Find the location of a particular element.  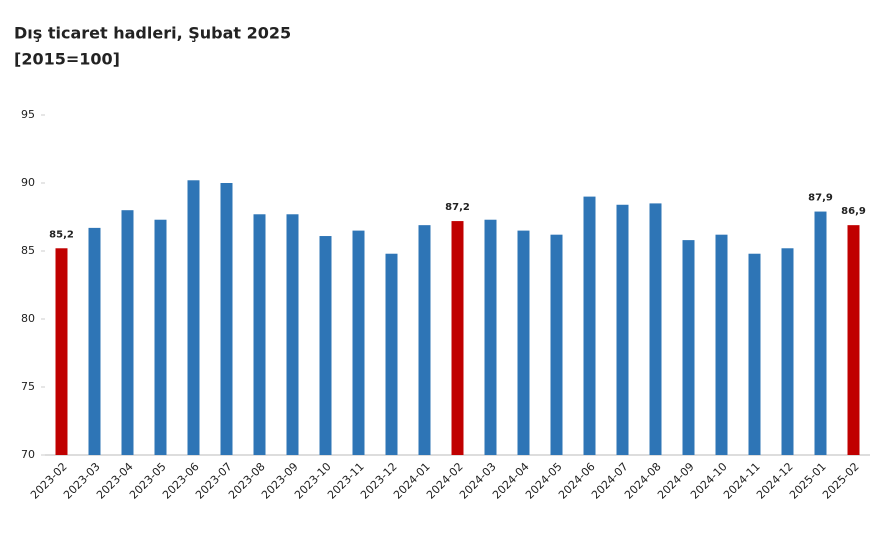

value-label: 87,2 is located at coordinates (457, 207).